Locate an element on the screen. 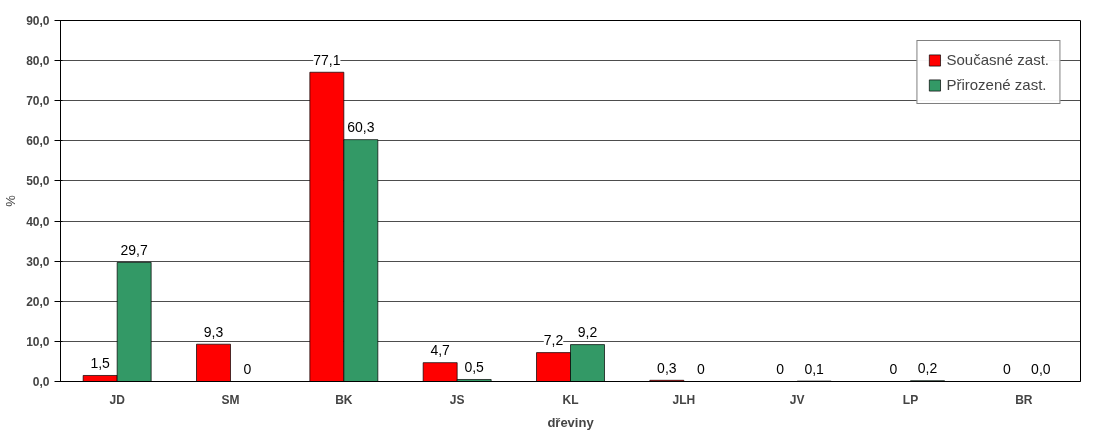 The width and height of the screenshot is (1107, 440). y-tick-label: 70,0 is located at coordinates (38, 101).